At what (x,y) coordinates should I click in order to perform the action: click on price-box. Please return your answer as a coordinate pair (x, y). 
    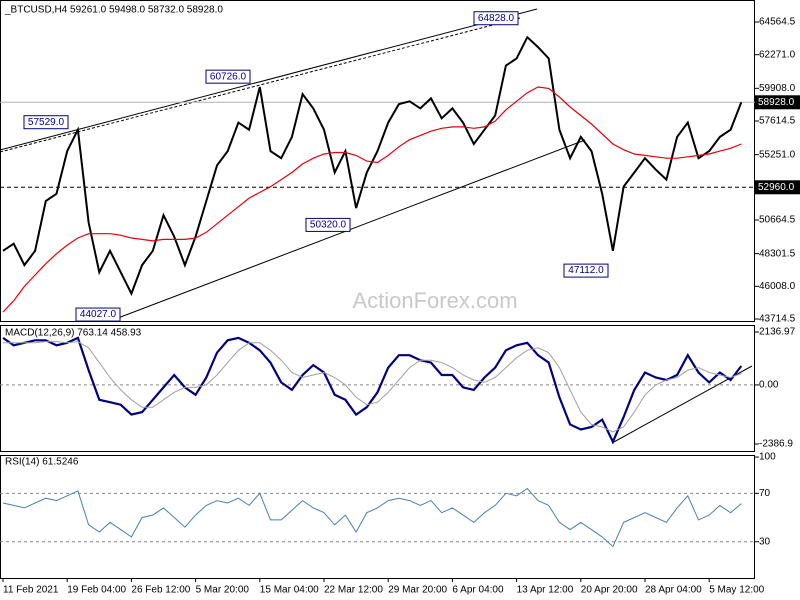
    Looking at the image, I should click on (777, 102).